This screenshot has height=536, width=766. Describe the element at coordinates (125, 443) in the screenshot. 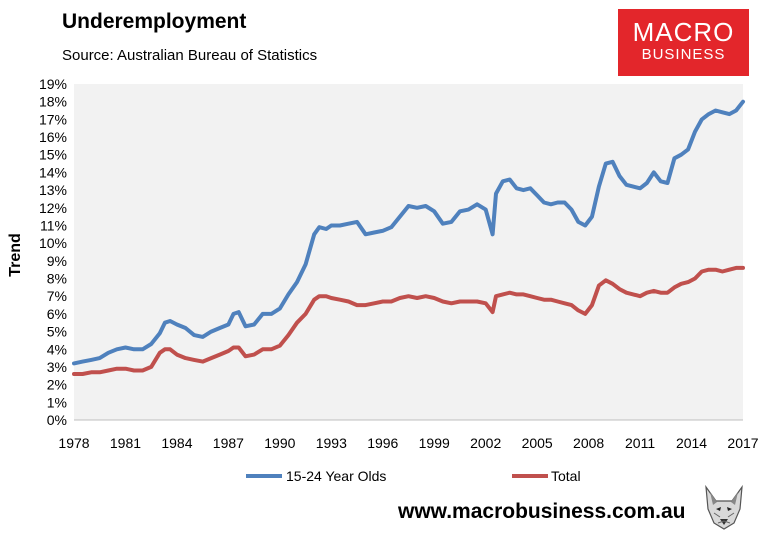

I see `x-tick-label: 1981` at that location.